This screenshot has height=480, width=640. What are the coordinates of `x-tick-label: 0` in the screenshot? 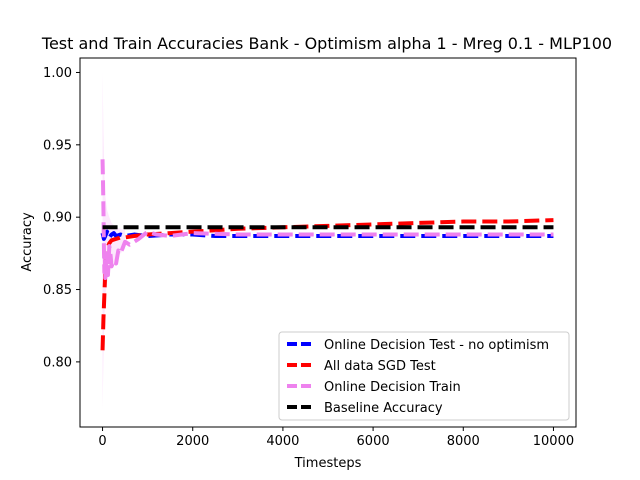 It's located at (102, 441).